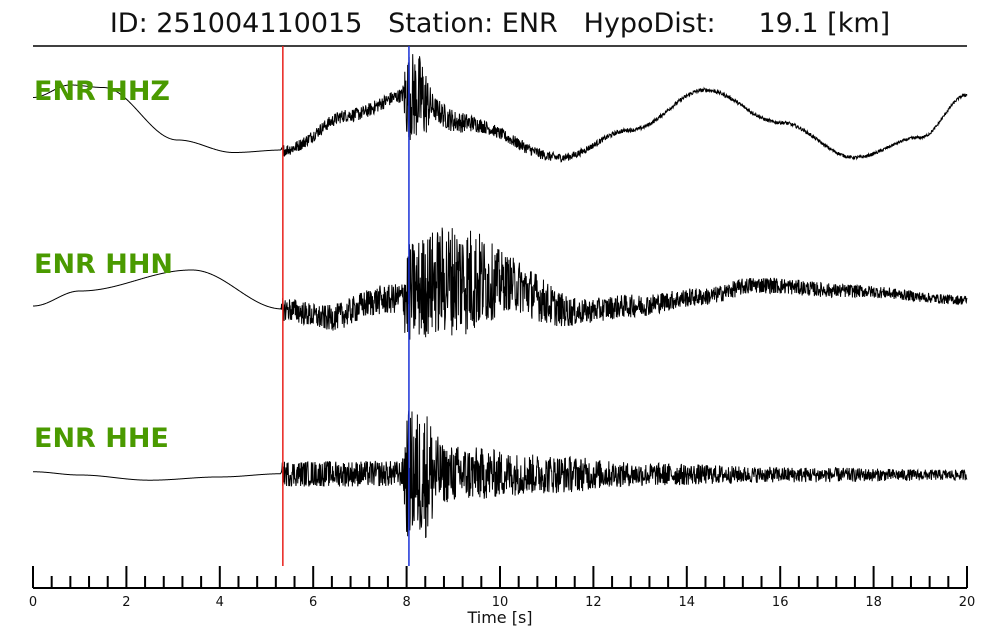 The image size is (1000, 640). What do you see at coordinates (780, 602) in the screenshot?
I see `tick-label: 16` at bounding box center [780, 602].